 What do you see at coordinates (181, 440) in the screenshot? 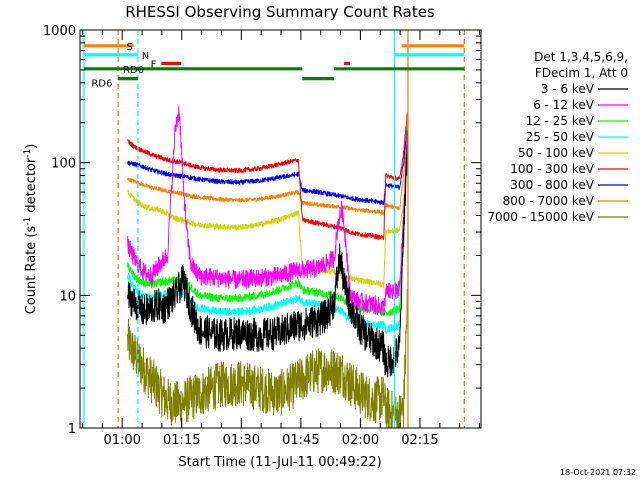
I see `x-tick-label: 01:15` at bounding box center [181, 440].